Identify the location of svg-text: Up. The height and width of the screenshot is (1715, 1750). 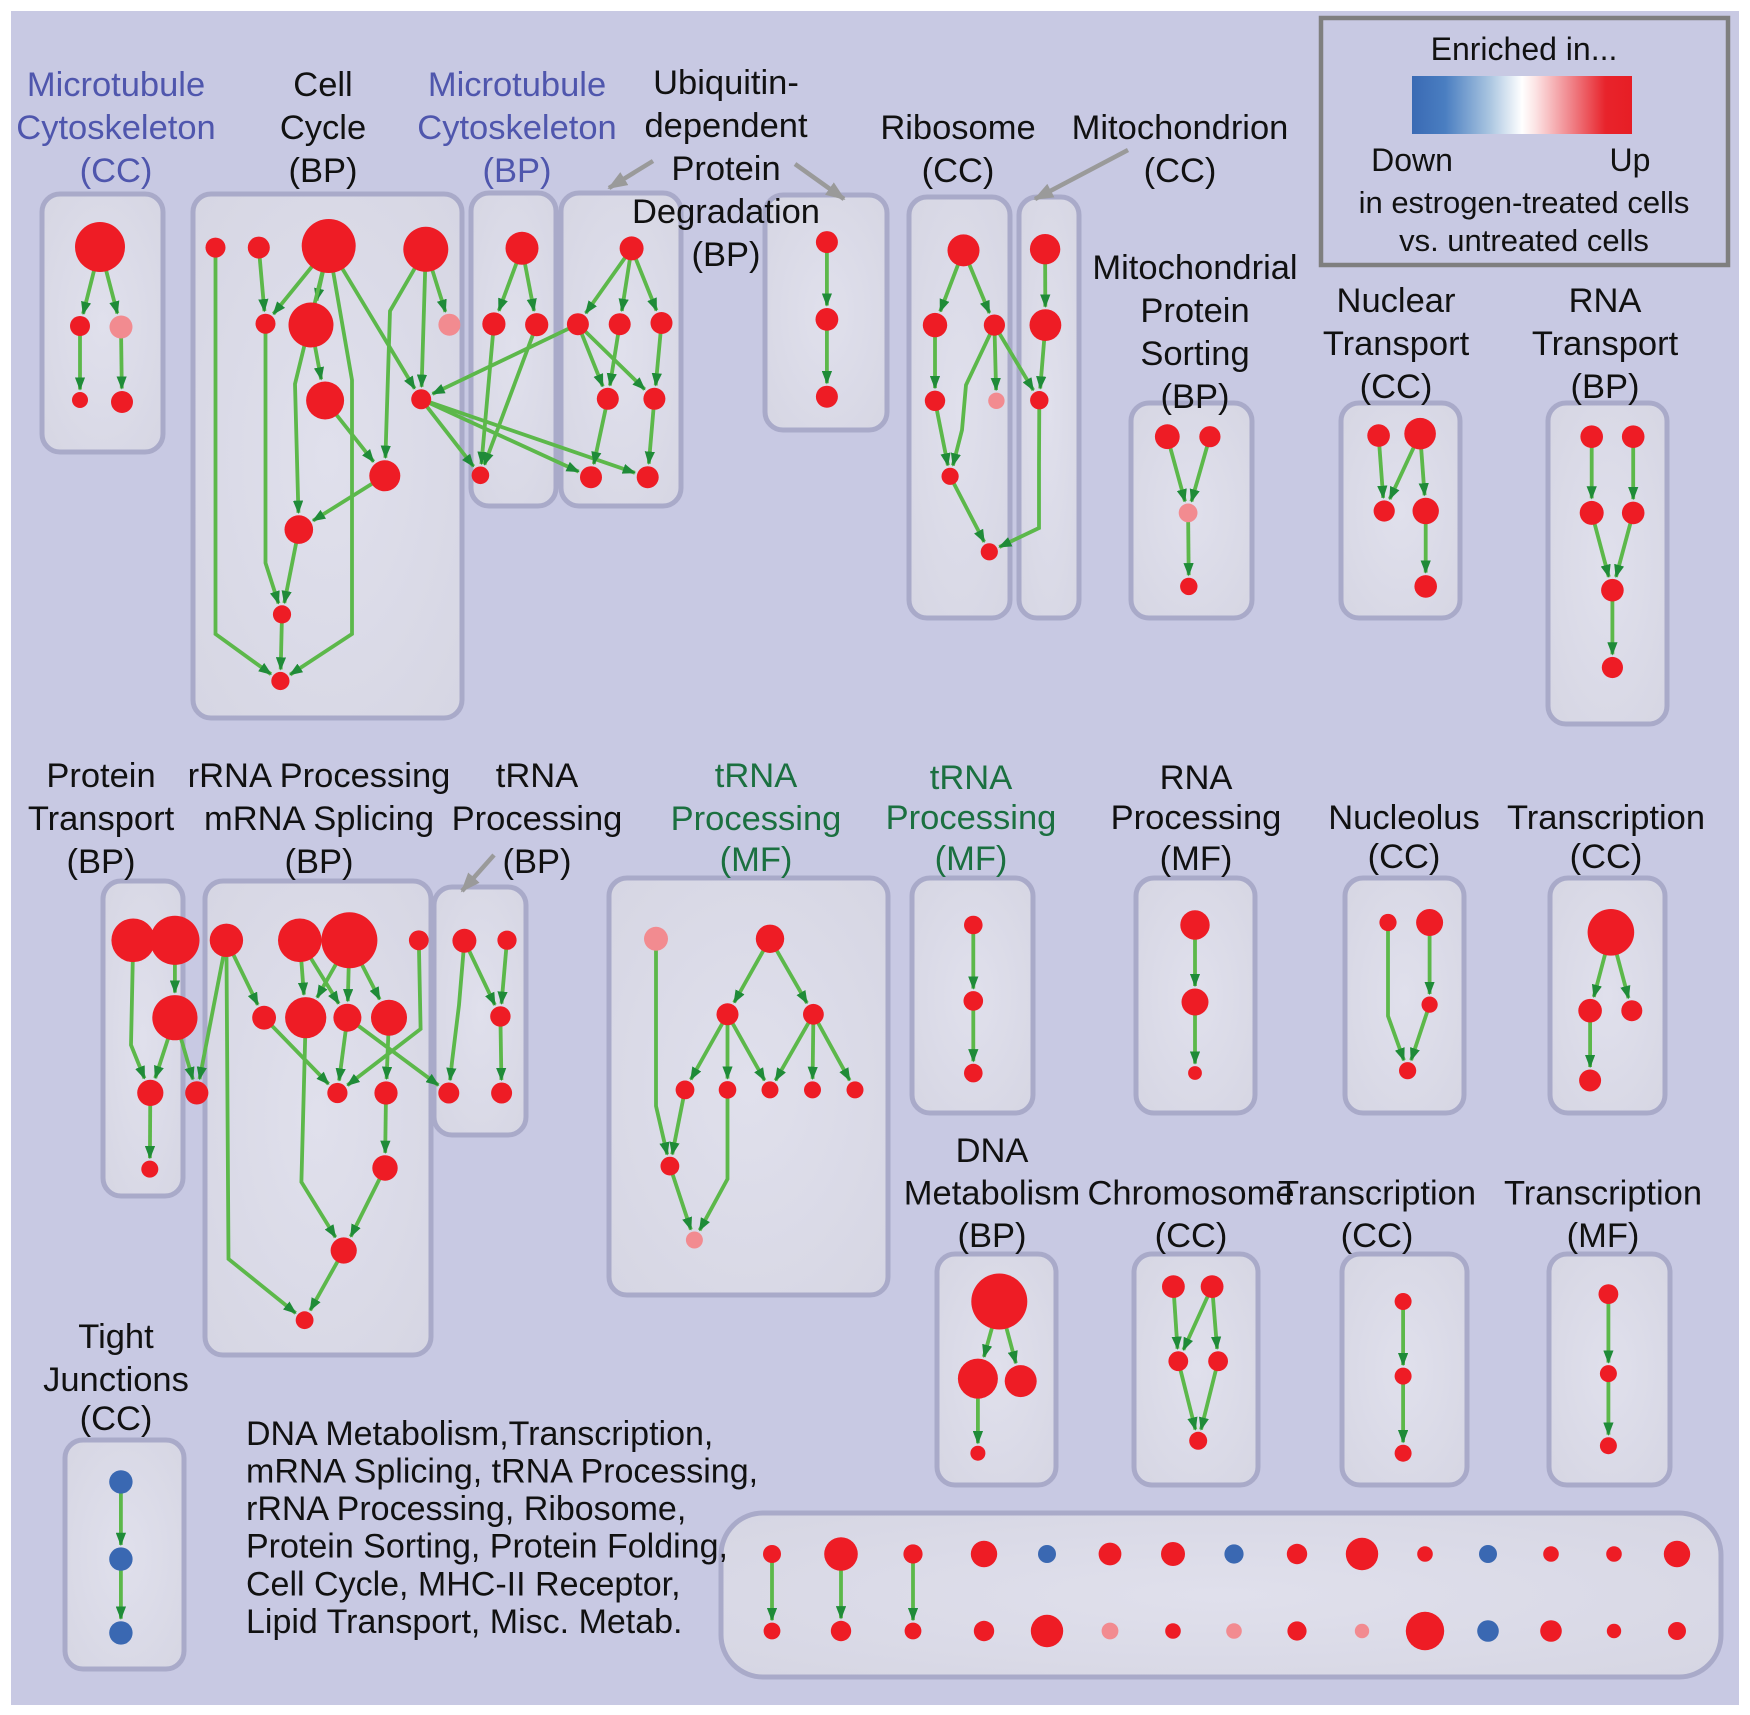
(1630, 160).